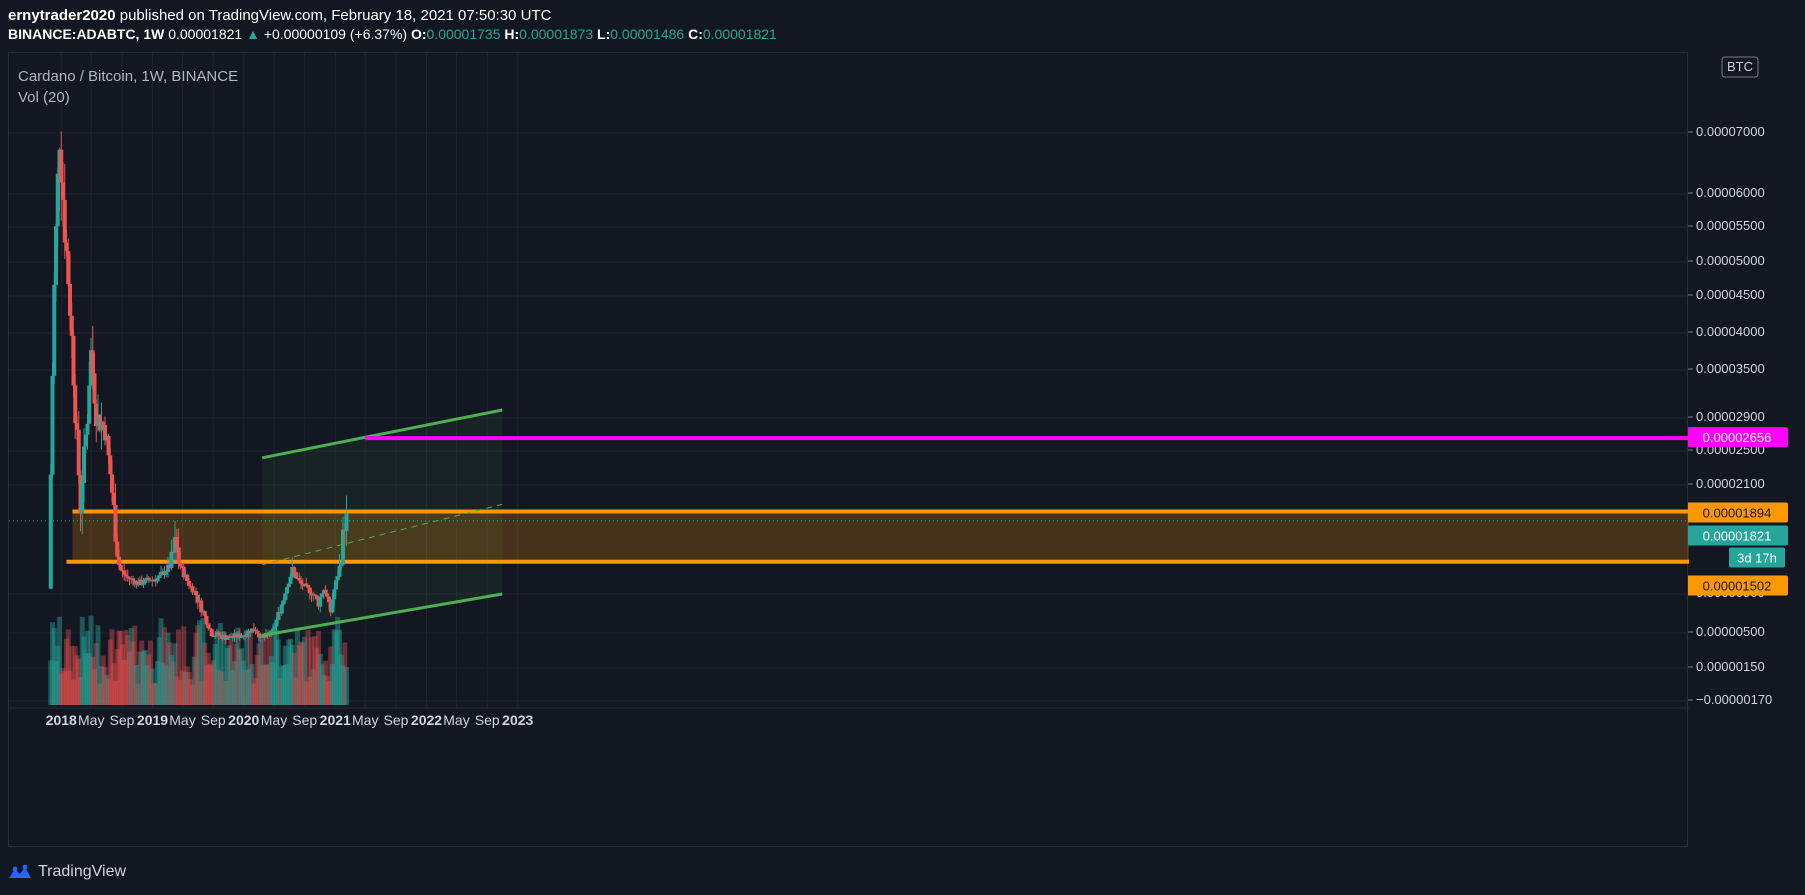 This screenshot has width=1805, height=895. I want to click on price-tick-label: 0.00004000, so click(1730, 331).